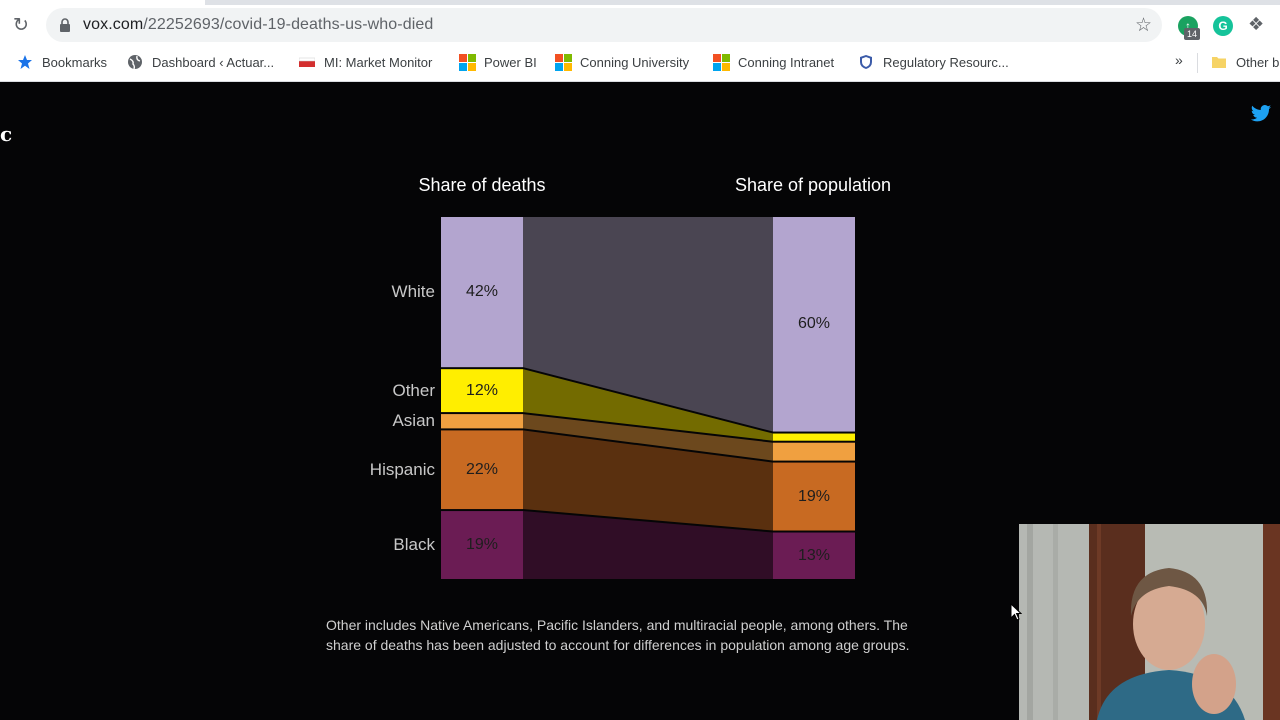 This screenshot has height=720, width=1280. What do you see at coordinates (813, 185) in the screenshot?
I see `column-title-population: Share of population` at bounding box center [813, 185].